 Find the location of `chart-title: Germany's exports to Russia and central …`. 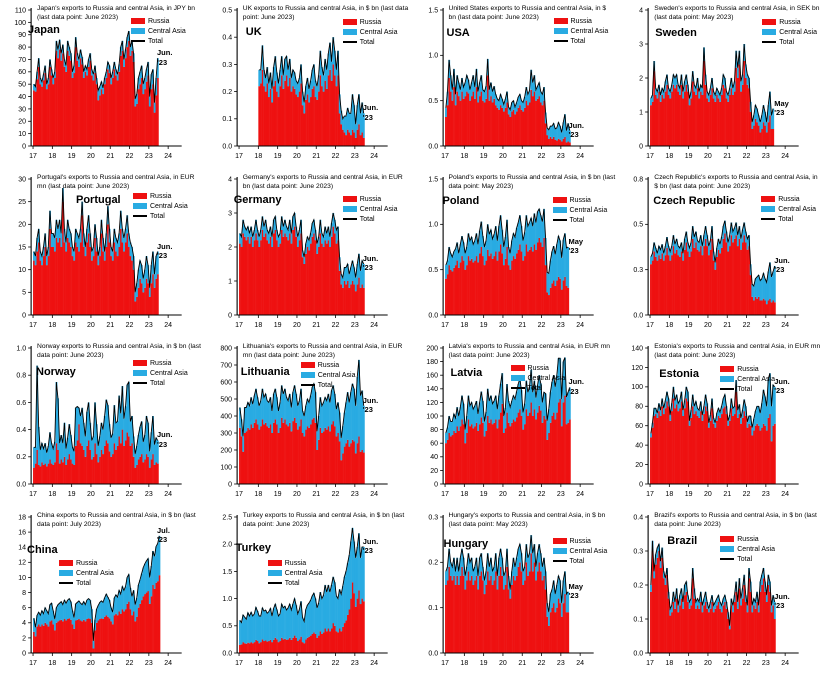

chart-title: Germany's exports to Russia and central … is located at coordinates (322, 182).